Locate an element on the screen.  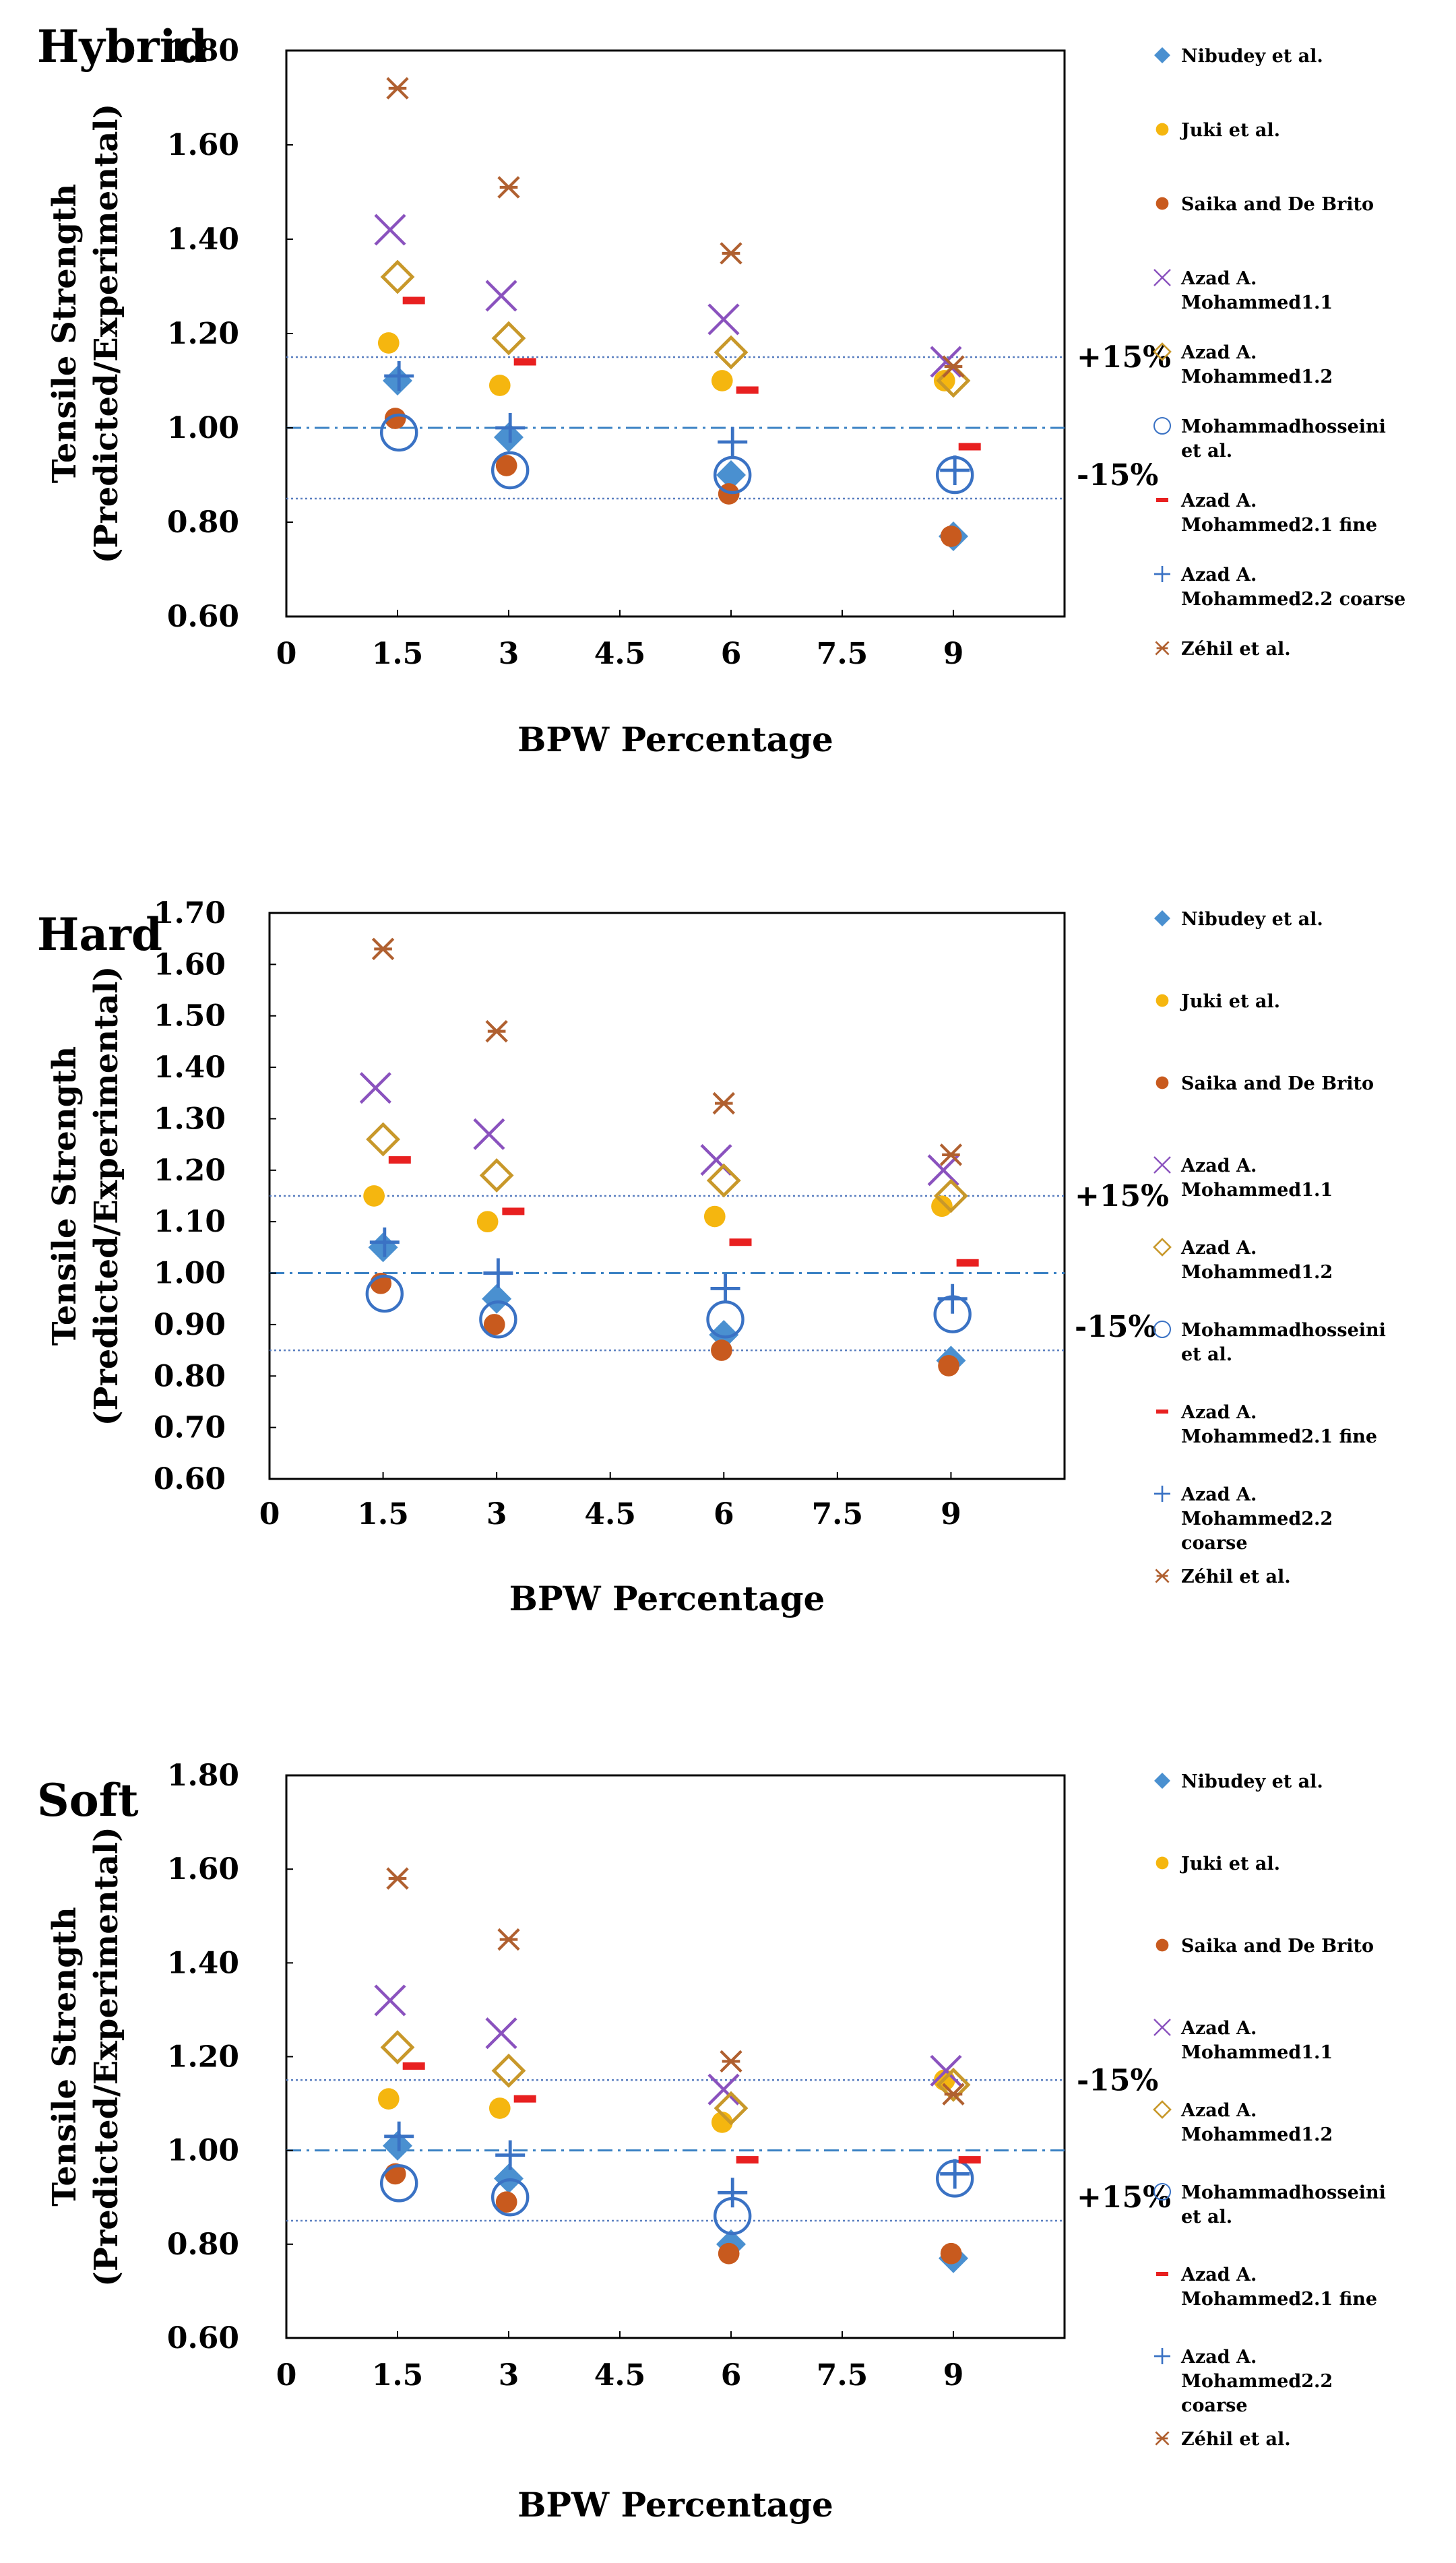
hard-legend-label: Zéhil et al. is located at coordinates (1236, 1577).